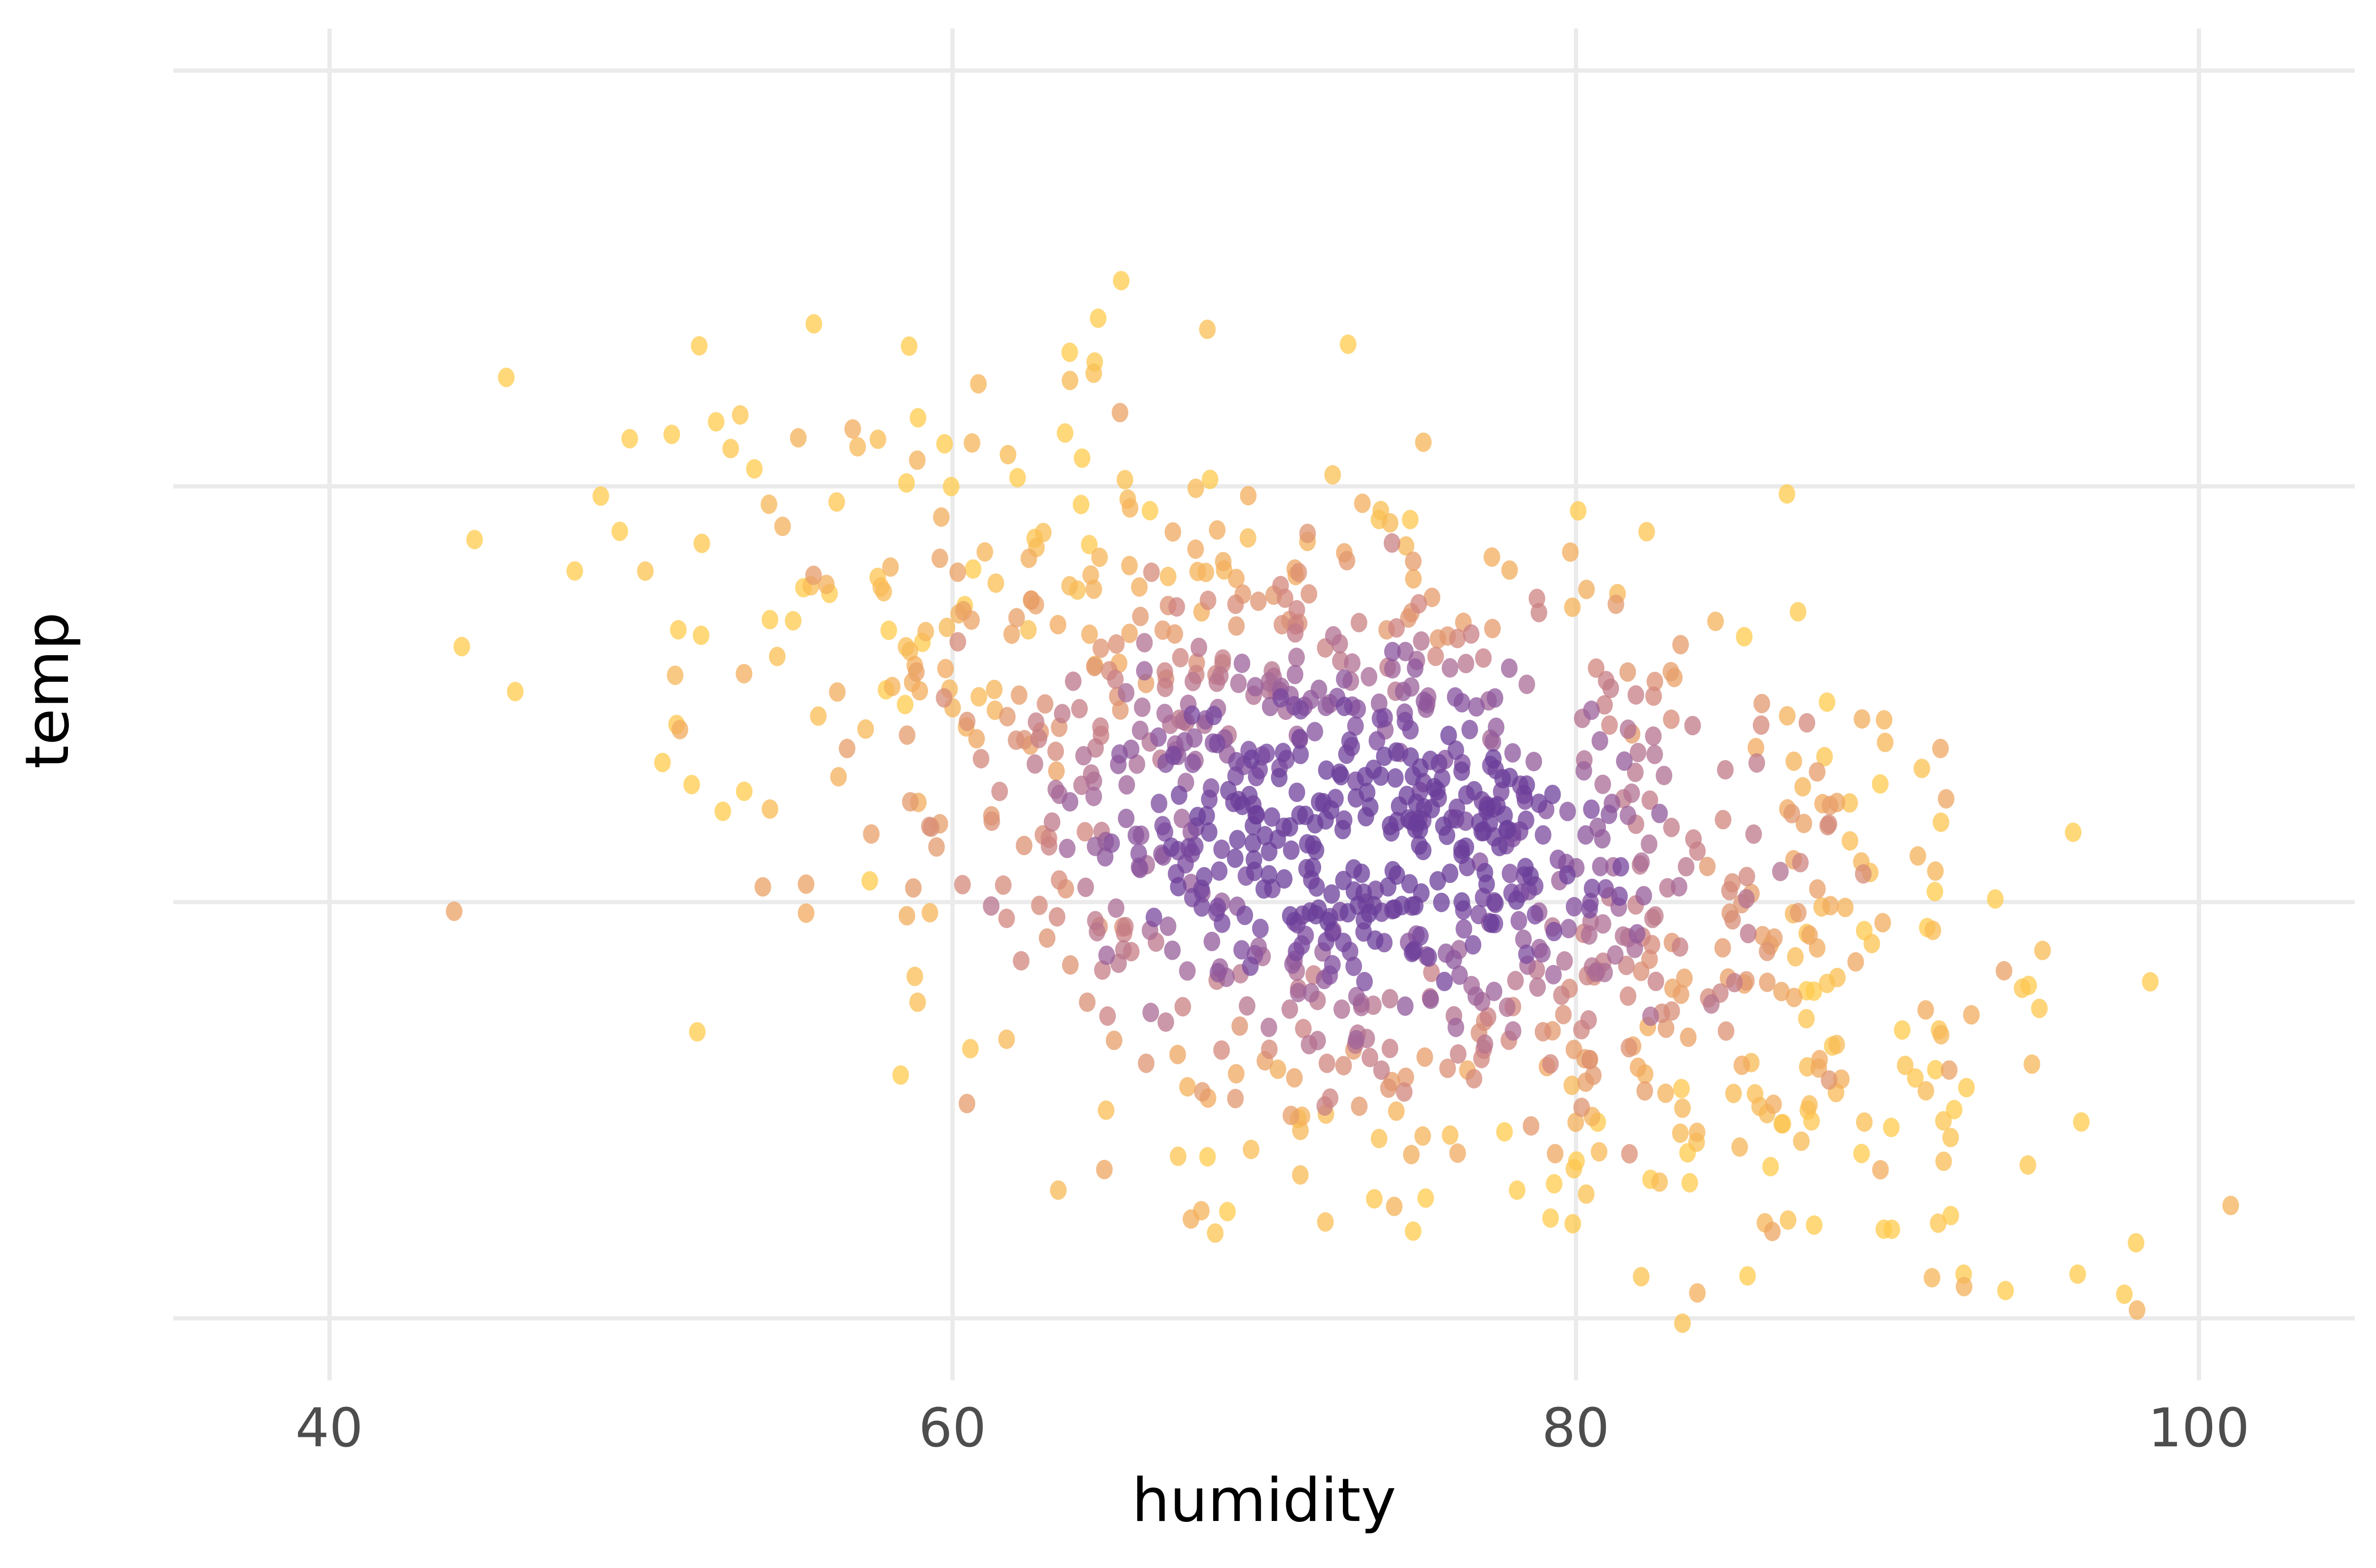  Describe the element at coordinates (2199, 1428) in the screenshot. I see `x-tick-label-100: 100` at that location.